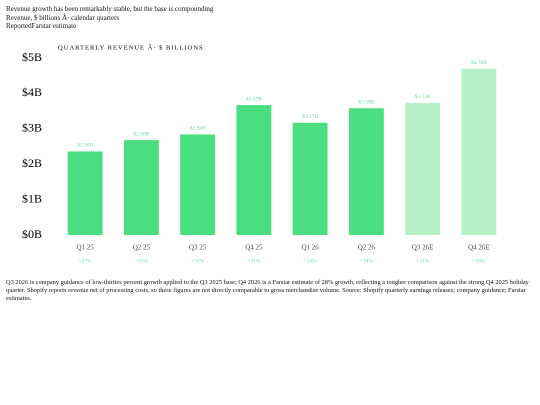 This screenshot has height=405, width=540. What do you see at coordinates (198, 261) in the screenshot?
I see `growth-label: +32%` at bounding box center [198, 261].